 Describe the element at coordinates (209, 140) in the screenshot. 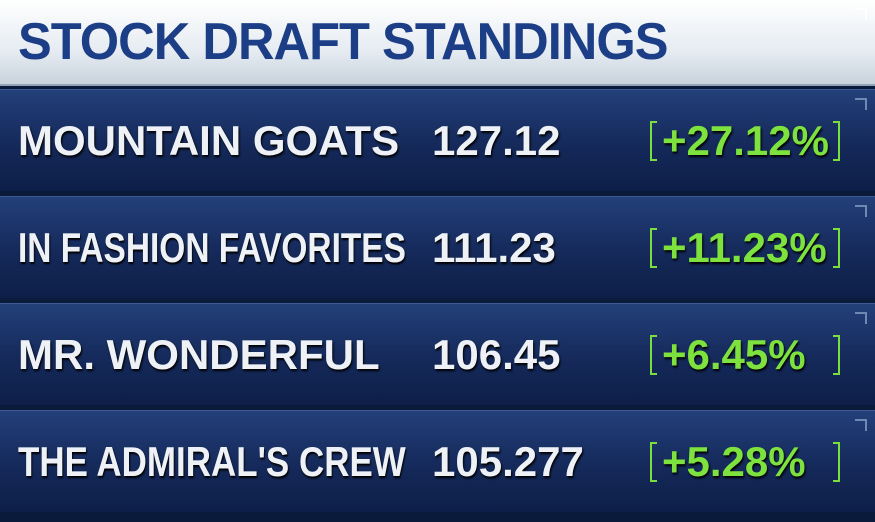

I see `team-name: MOUNTAIN GOATS` at that location.